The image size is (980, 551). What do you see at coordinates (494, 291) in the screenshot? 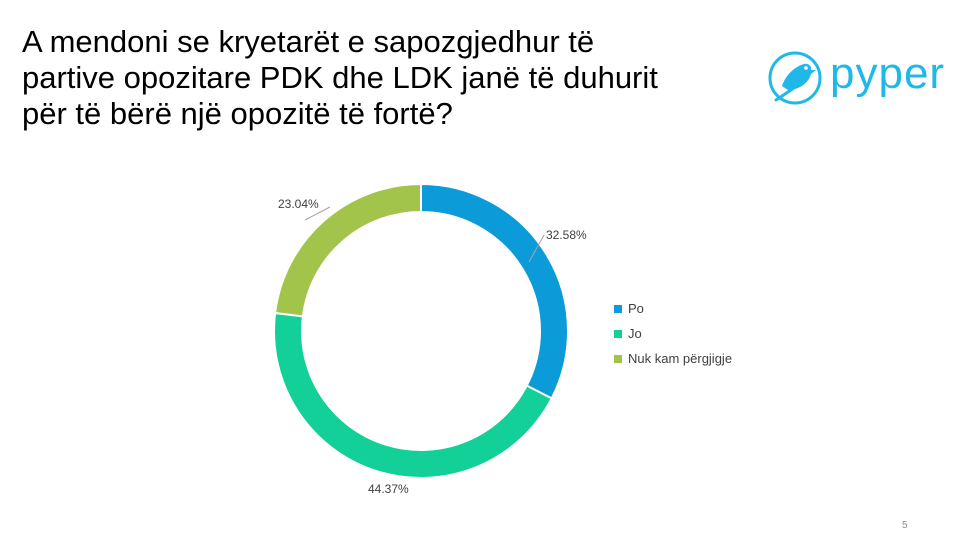
I see `slice-po` at bounding box center [494, 291].